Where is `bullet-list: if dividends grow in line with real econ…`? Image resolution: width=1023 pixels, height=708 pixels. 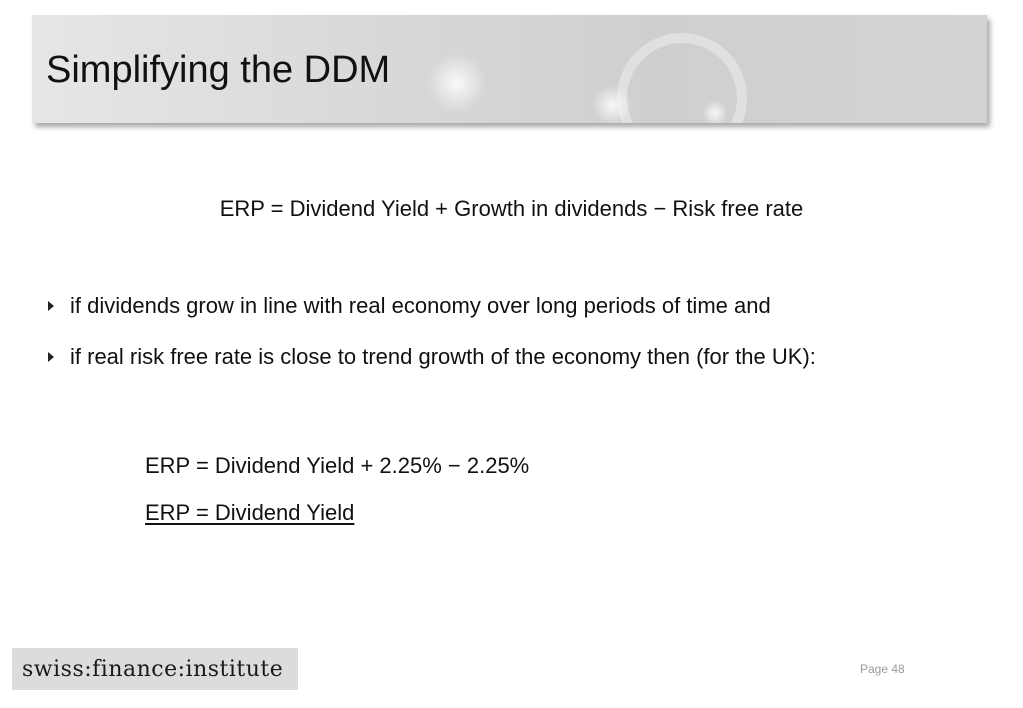
bullet-list: if dividends grow in line with real econ… is located at coordinates (431, 343).